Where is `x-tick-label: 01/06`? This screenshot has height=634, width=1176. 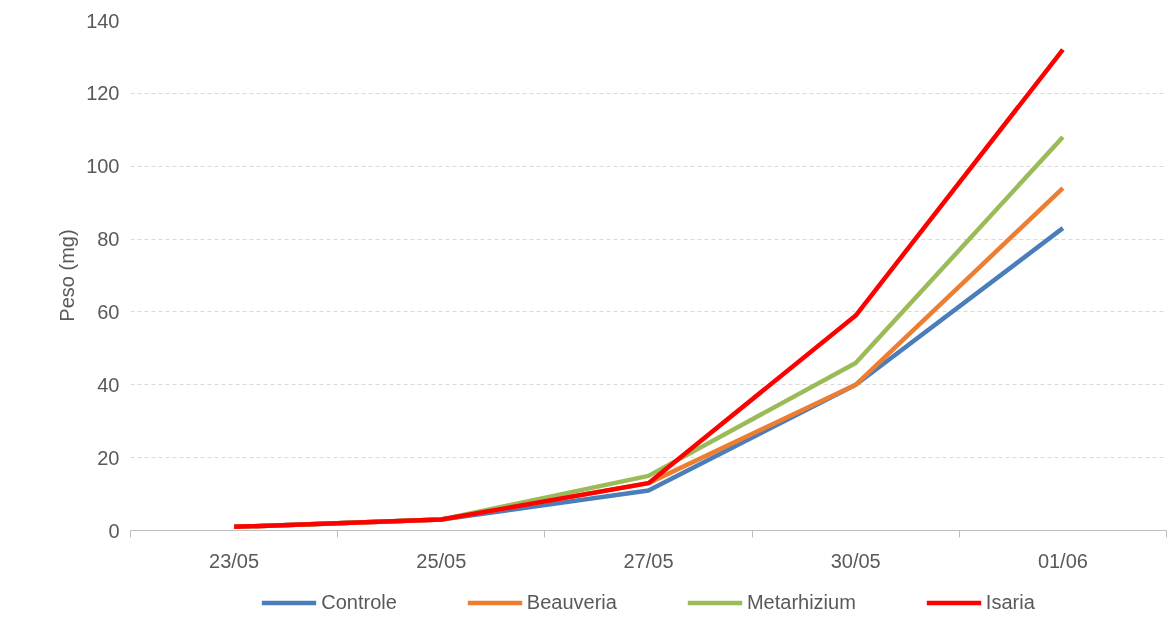
x-tick-label: 01/06 is located at coordinates (1062, 560).